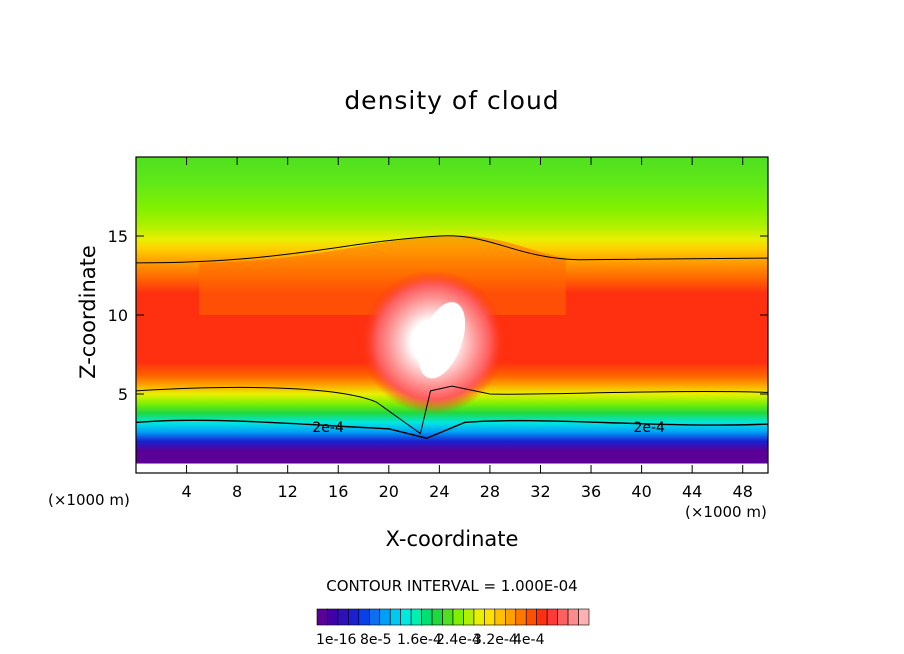 The height and width of the screenshot is (654, 904). Describe the element at coordinates (452, 586) in the screenshot. I see `contour-interval-text: CONTOUR INTERVAL = 1.000E-04` at that location.